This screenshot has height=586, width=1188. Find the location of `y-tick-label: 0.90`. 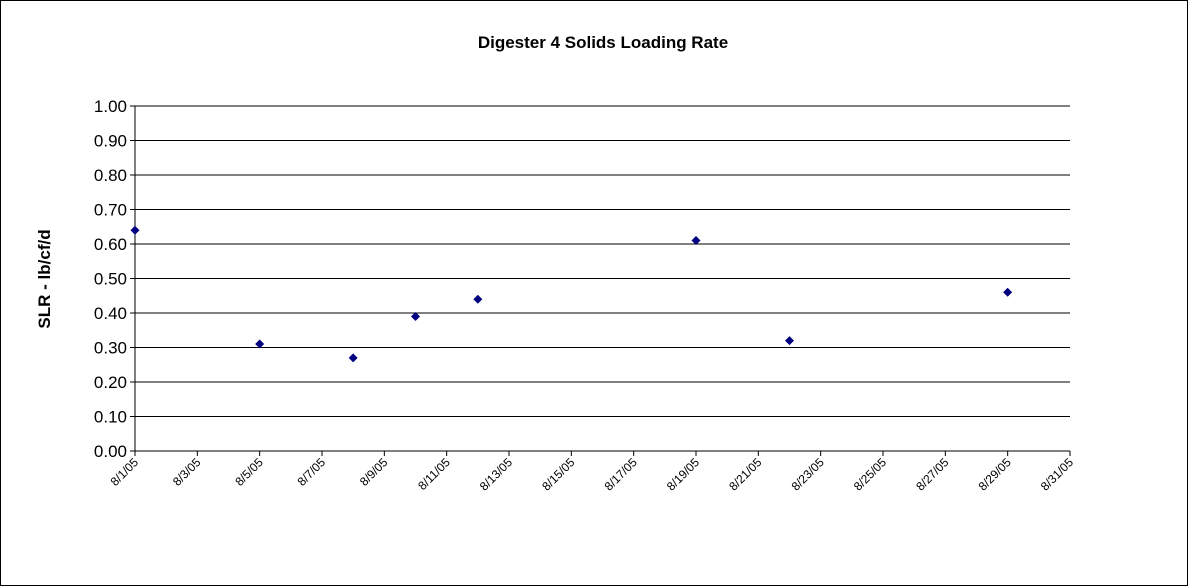

y-tick-label: 0.90 is located at coordinates (110, 141).